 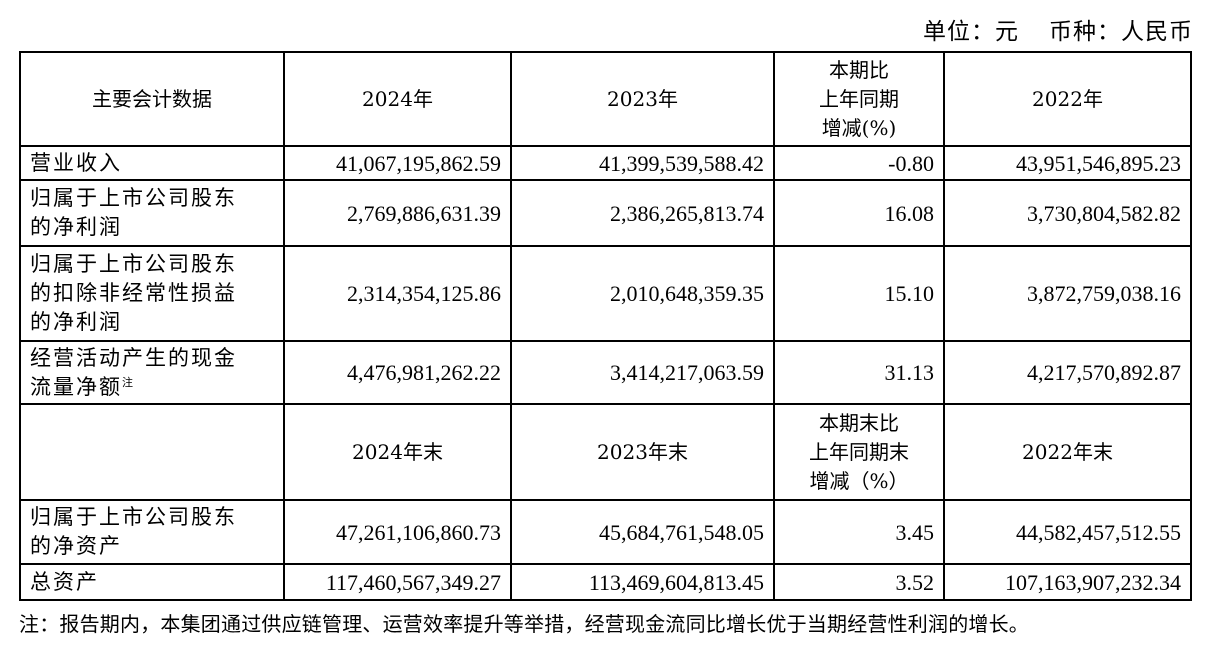 What do you see at coordinates (642, 99) in the screenshot?
I see `header-cell-2023: 2023年` at bounding box center [642, 99].